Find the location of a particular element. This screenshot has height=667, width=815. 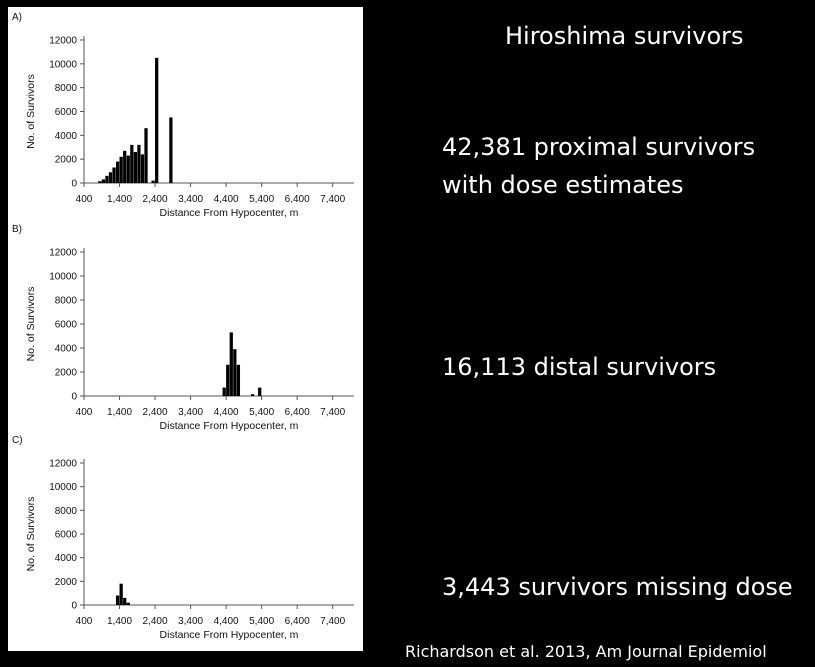

panel-label: C) is located at coordinates (17, 440).